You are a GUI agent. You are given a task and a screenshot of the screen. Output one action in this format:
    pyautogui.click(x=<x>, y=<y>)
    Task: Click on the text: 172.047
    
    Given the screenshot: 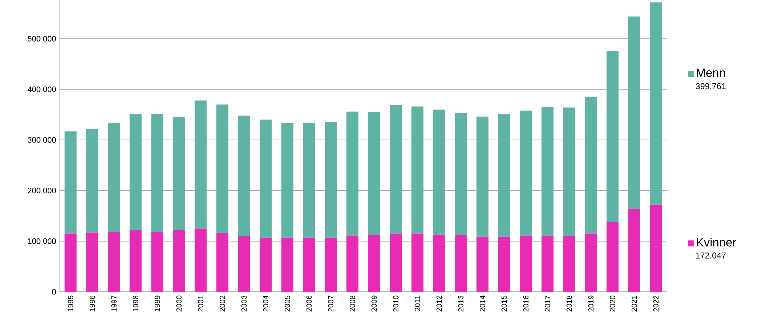 What is the action you would take?
    pyautogui.click(x=711, y=255)
    